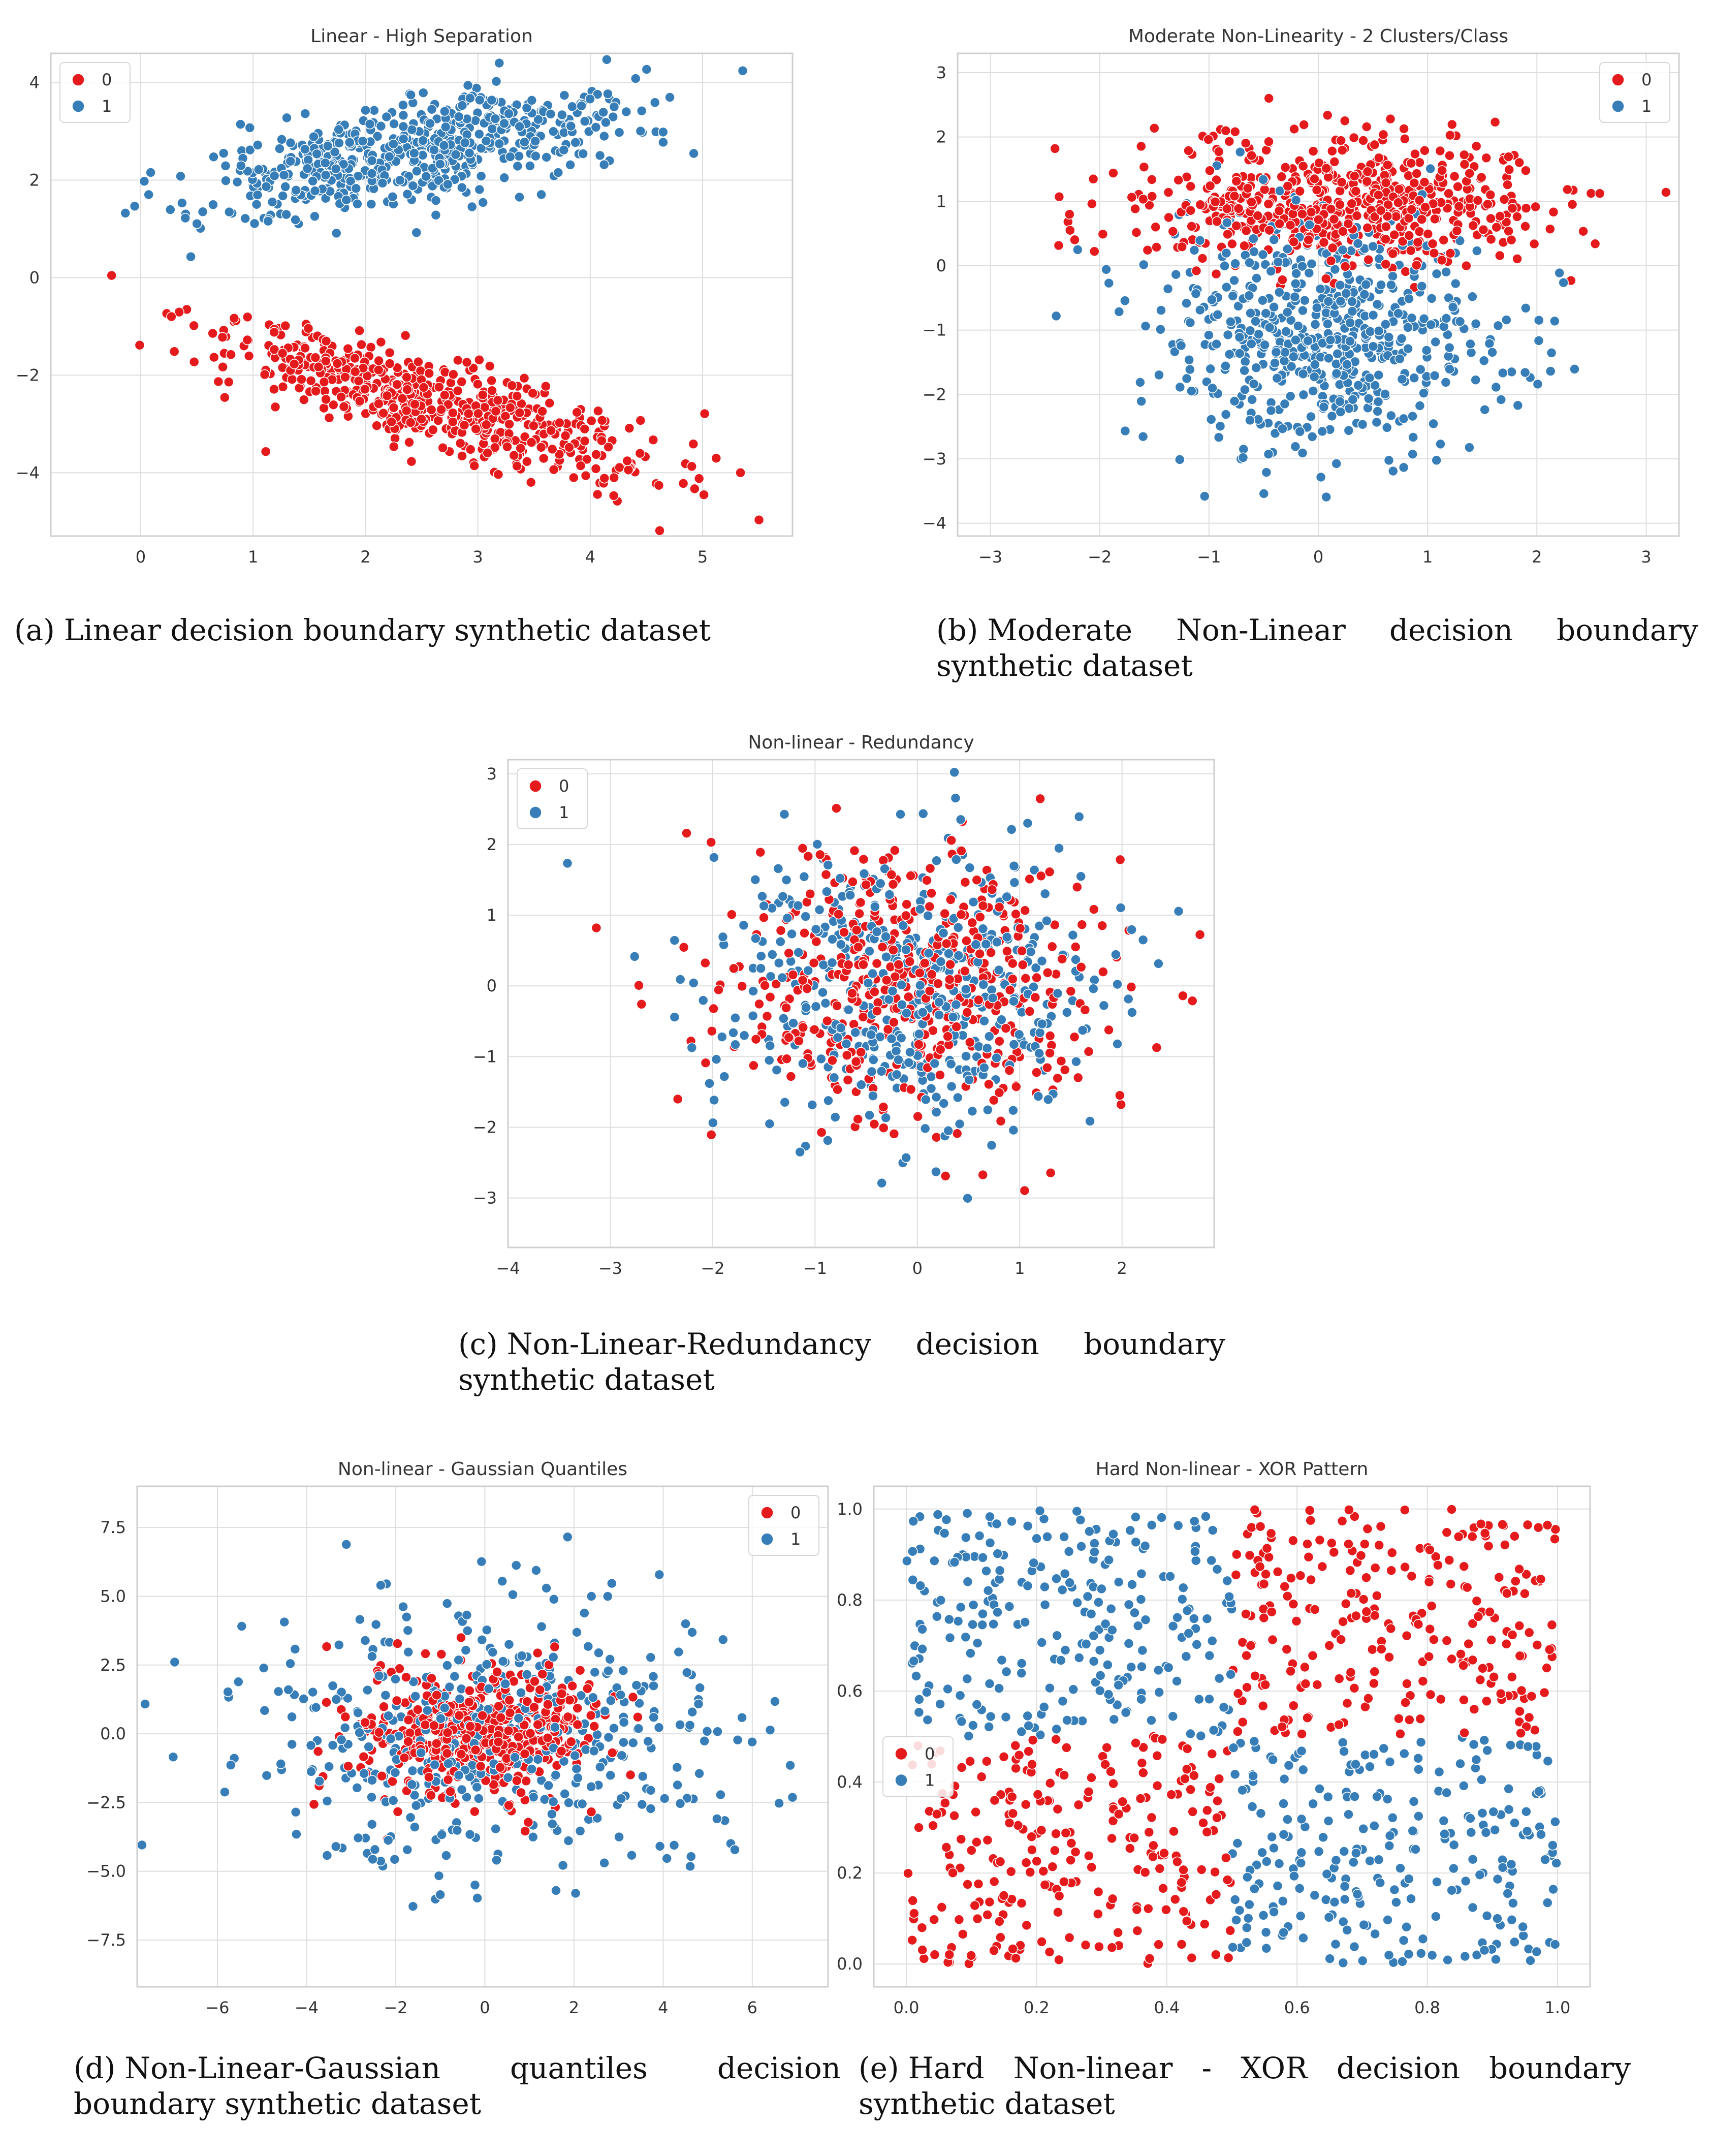 The width and height of the screenshot is (1712, 2156). I want to click on caption-b-label: (b), so click(957, 630).